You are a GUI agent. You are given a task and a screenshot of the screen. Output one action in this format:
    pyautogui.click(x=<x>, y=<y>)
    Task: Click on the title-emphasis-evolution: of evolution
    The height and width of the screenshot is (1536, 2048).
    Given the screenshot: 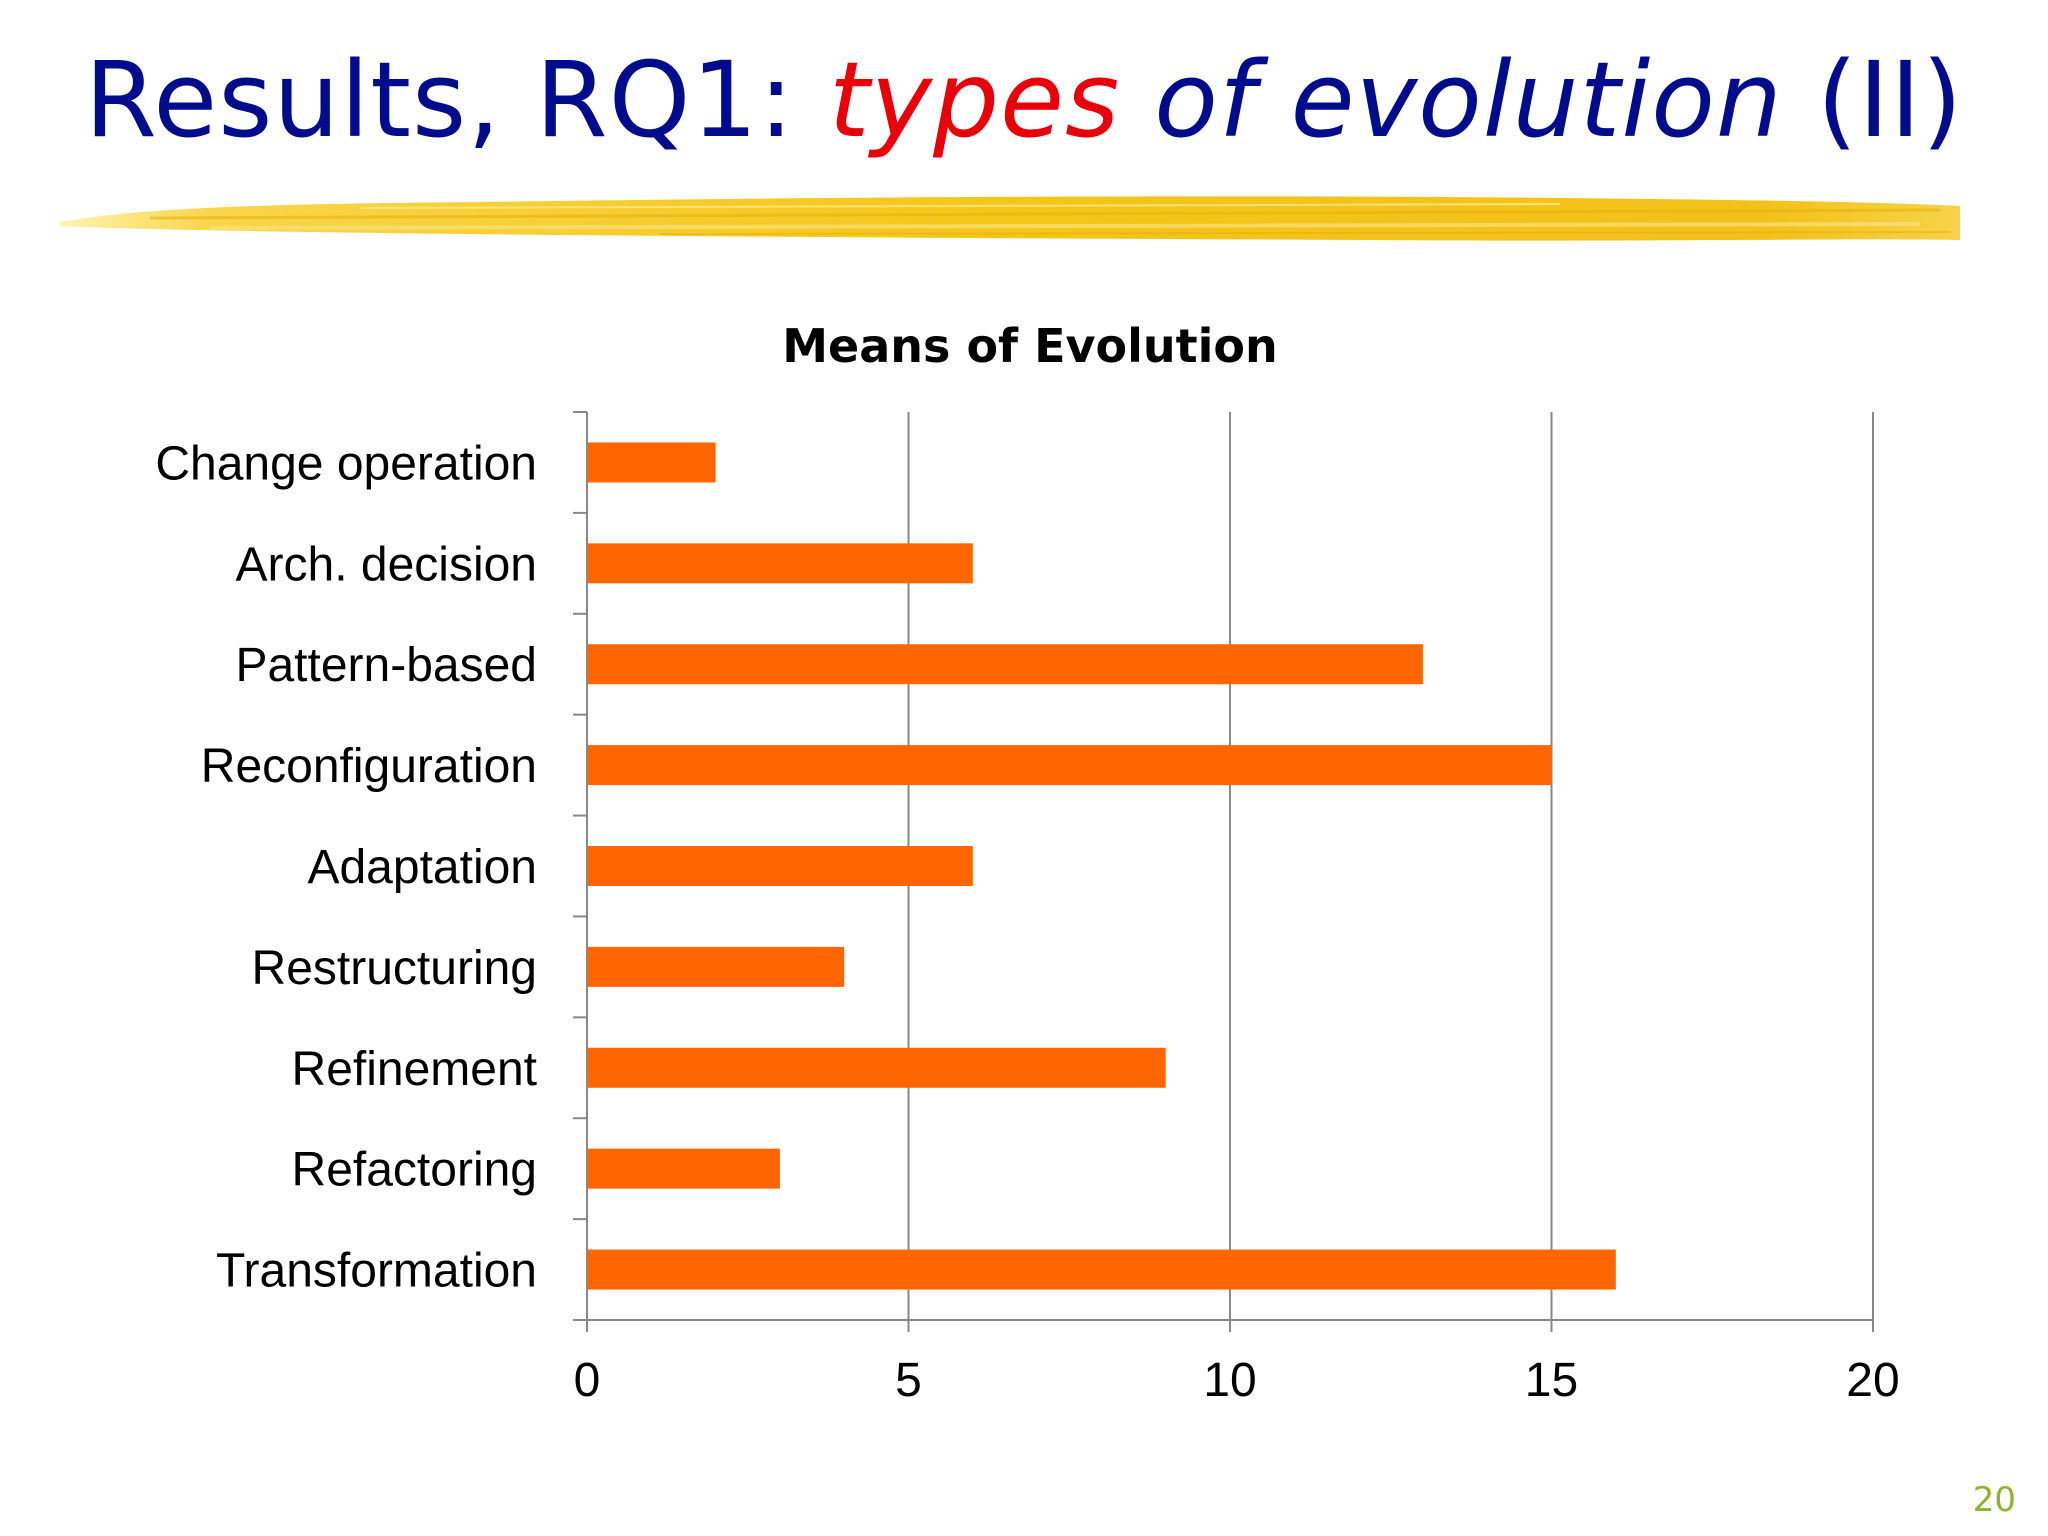 What is the action you would take?
    pyautogui.click(x=1451, y=100)
    